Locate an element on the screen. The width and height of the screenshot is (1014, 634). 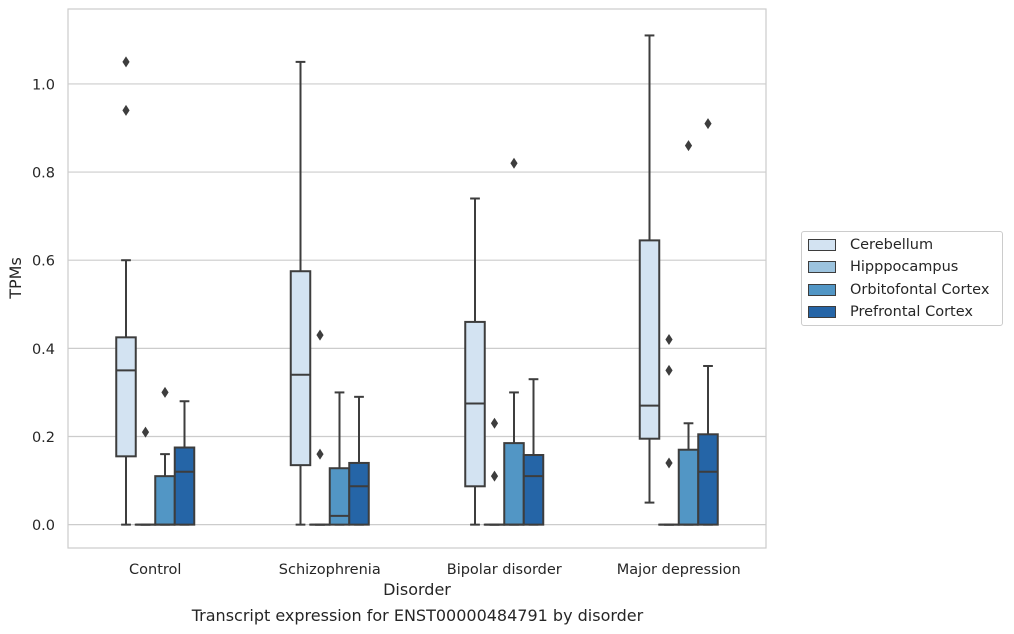
legend-label: Cerebellum is located at coordinates (892, 245).